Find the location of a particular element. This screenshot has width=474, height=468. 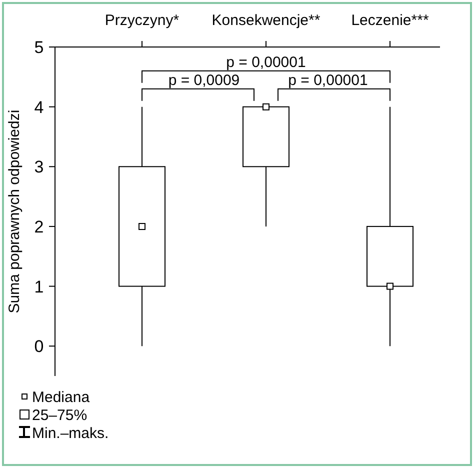

text: Mediana is located at coordinates (61, 397).